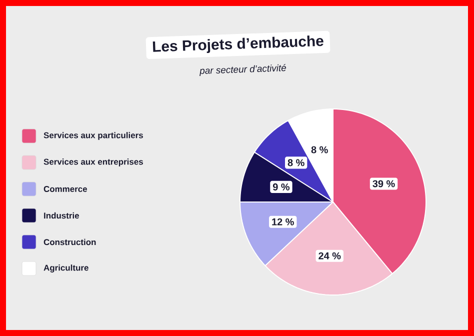 Image resolution: width=474 pixels, height=336 pixels. What do you see at coordinates (281, 186) in the screenshot?
I see `data-label: 9 %` at bounding box center [281, 186].